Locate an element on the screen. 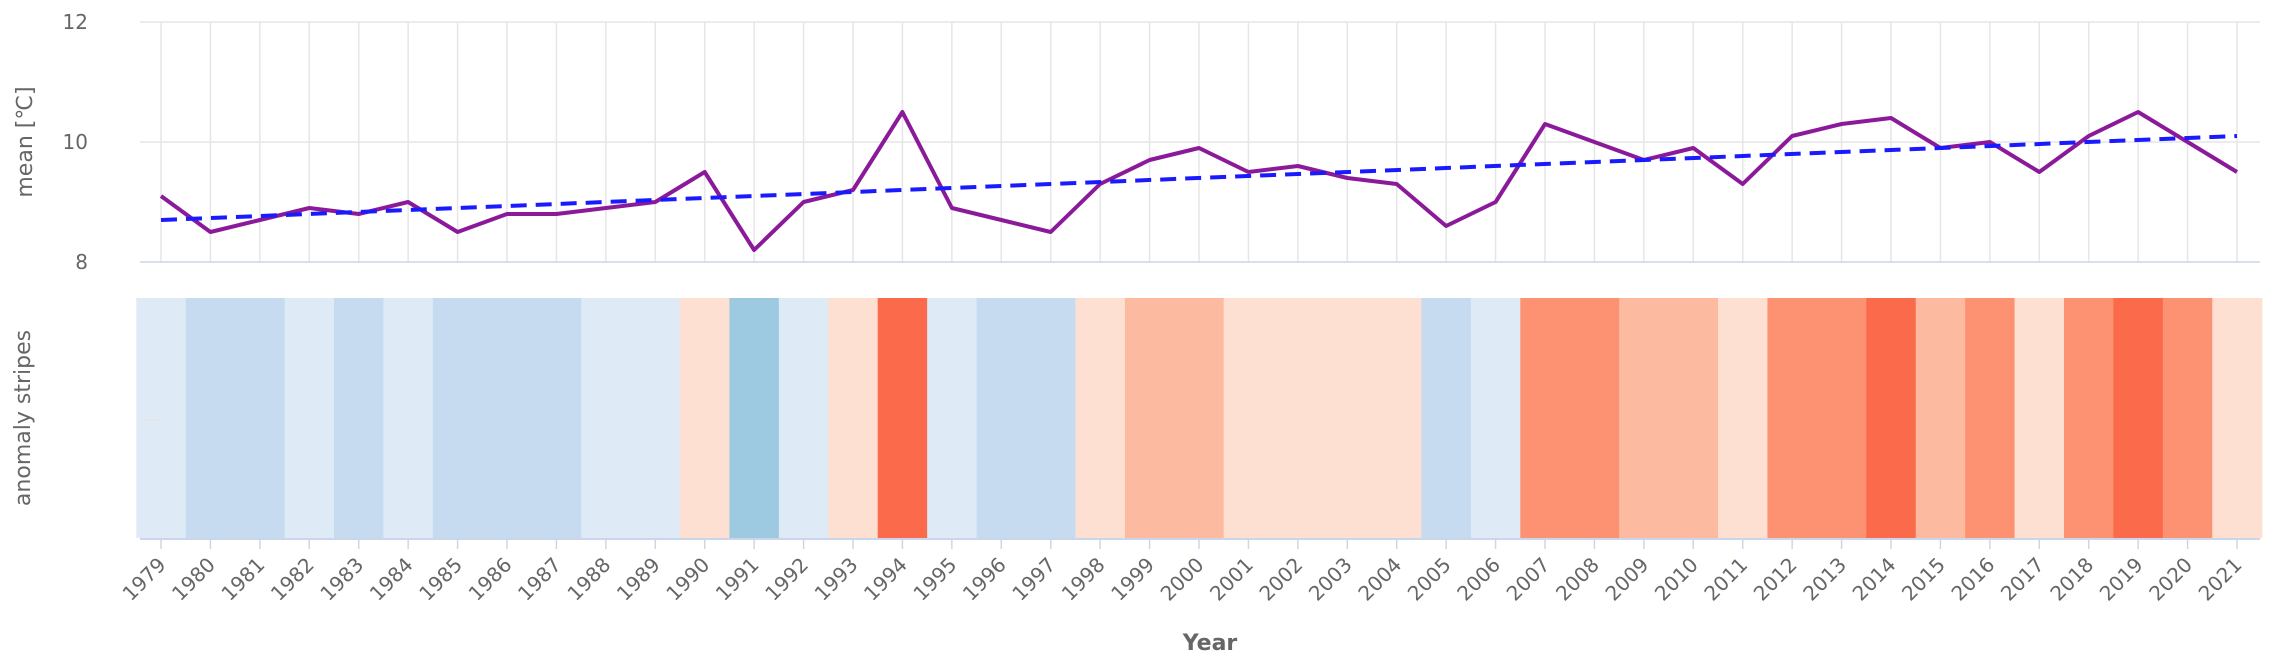 Image resolution: width=2269 pixels, height=664 pixels. x-tick-label: 2006 is located at coordinates (1478, 579).